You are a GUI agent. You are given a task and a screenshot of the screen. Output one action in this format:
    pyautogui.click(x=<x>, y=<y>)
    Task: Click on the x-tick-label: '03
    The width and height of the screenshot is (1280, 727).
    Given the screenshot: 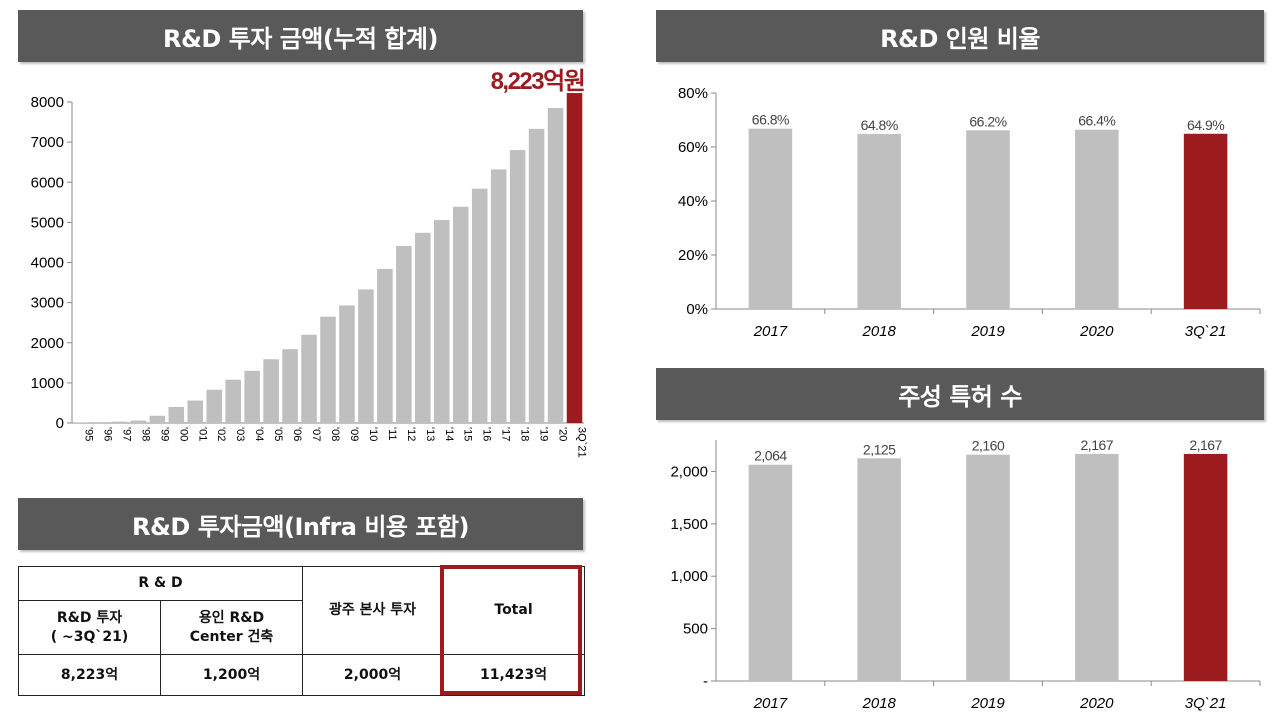 What is the action you would take?
    pyautogui.click(x=240, y=434)
    